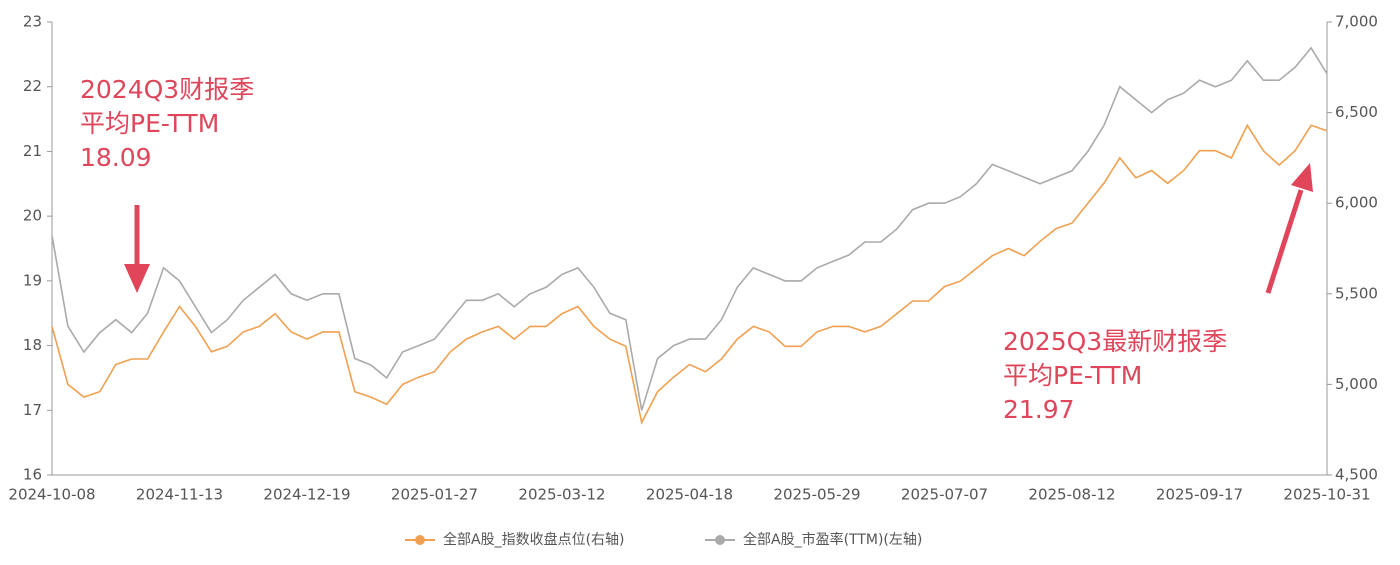 Image resolution: width=1400 pixels, height=565 pixels. What do you see at coordinates (1289, 228) in the screenshot?
I see `right-arrow` at bounding box center [1289, 228].